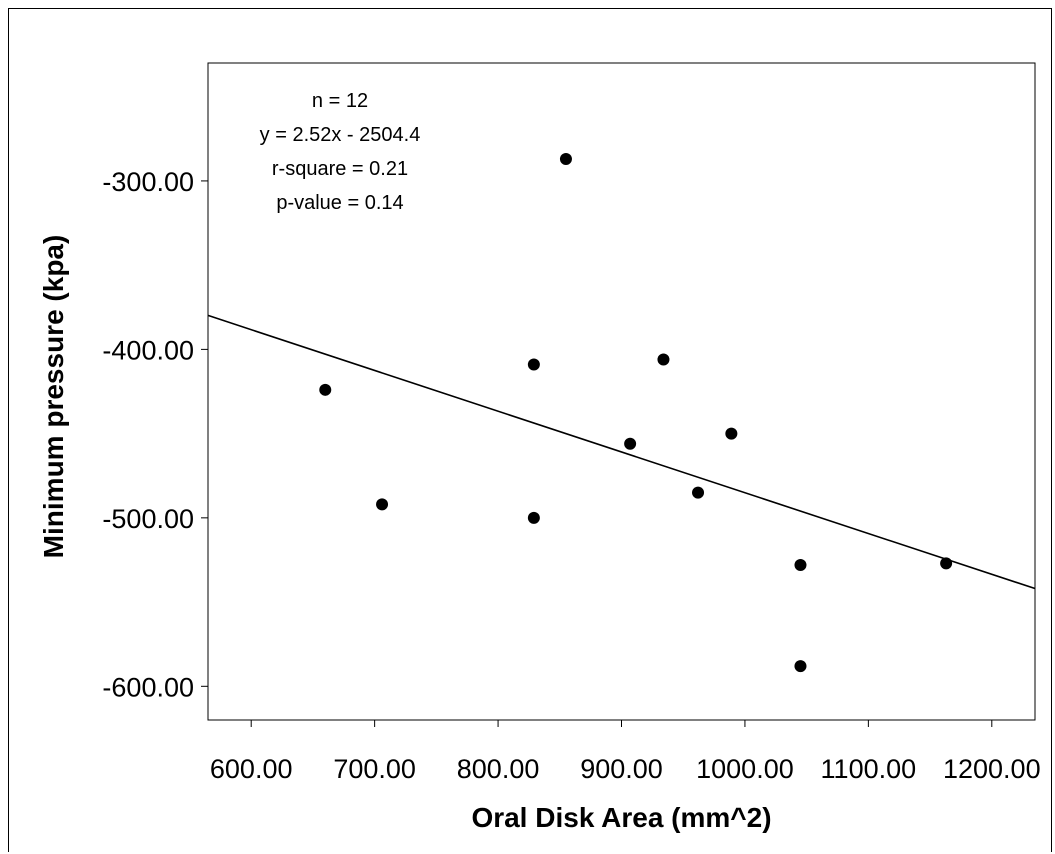  Describe the element at coordinates (148, 182) in the screenshot. I see `y-tick-label: -300.00` at that location.